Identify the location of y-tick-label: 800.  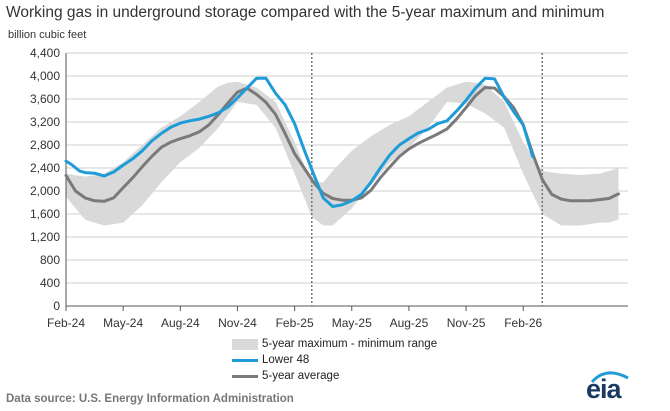
(50, 260).